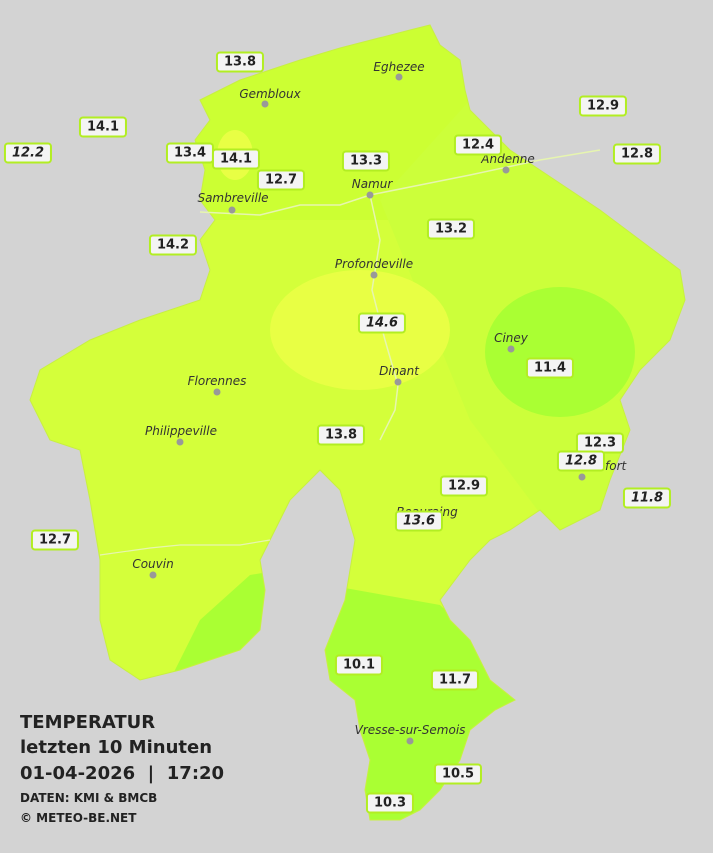 The image size is (713, 853). Describe the element at coordinates (122, 773) in the screenshot. I see `legend-datetime: 01-04-2026 | 17:20` at that location.